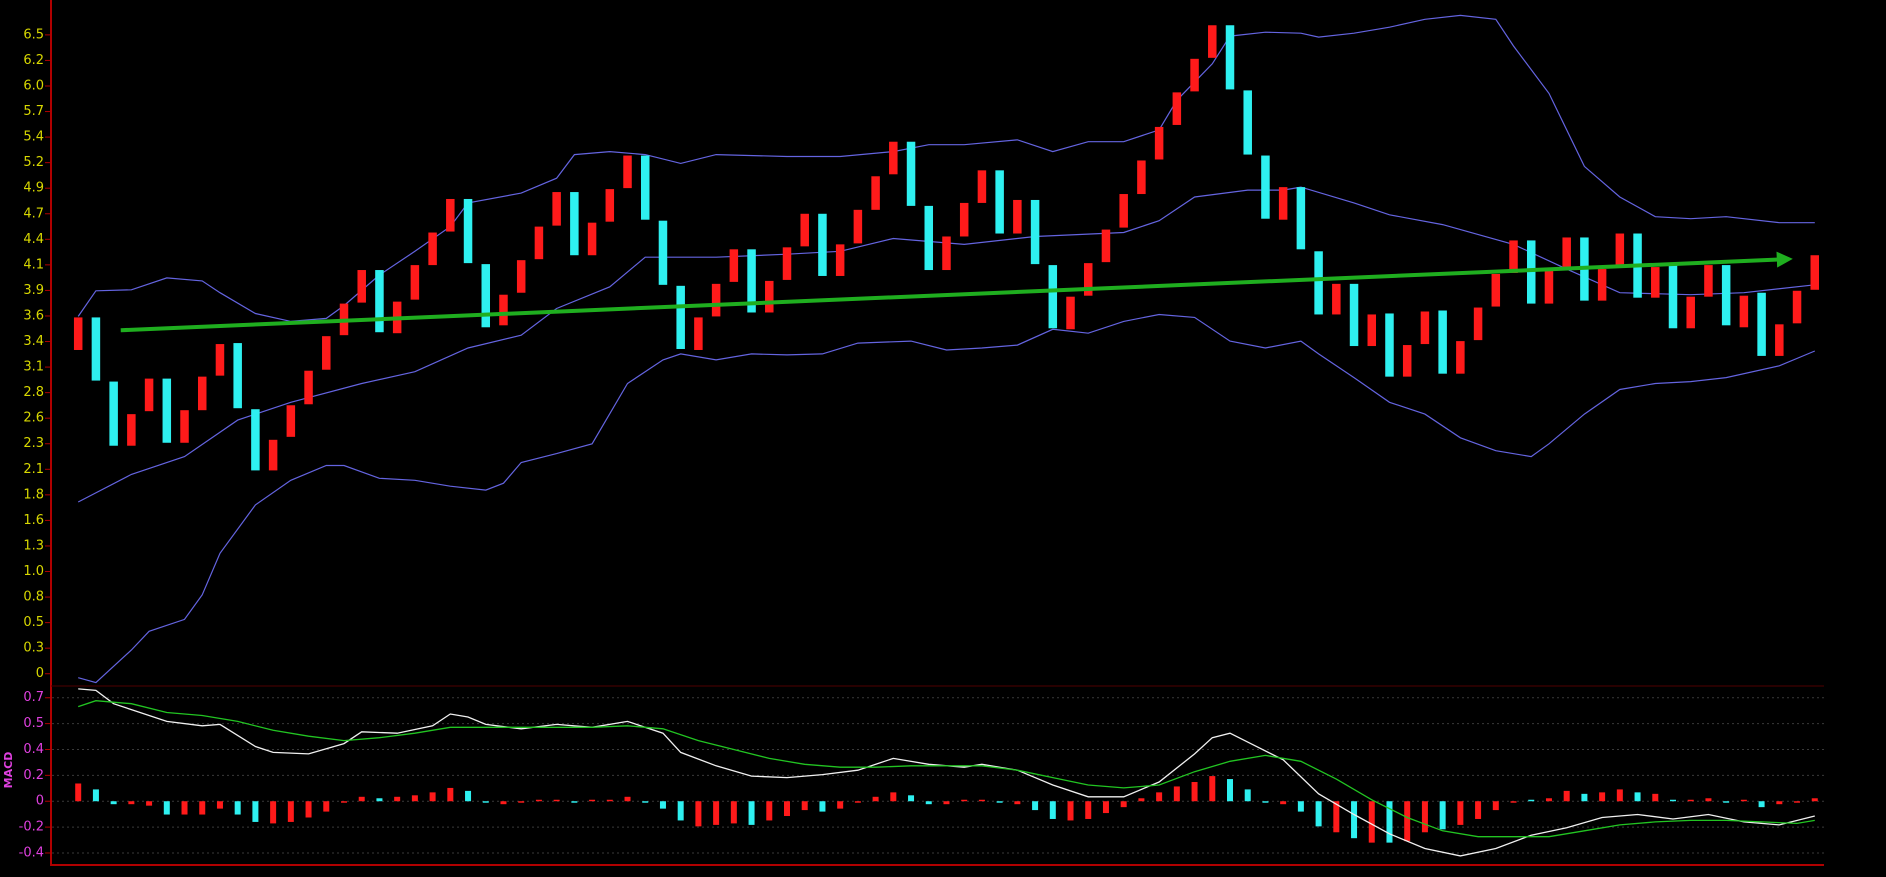 The image size is (1886, 877). Describe the element at coordinates (33, 418) in the screenshot. I see `y-tick-label: 2.6` at that location.